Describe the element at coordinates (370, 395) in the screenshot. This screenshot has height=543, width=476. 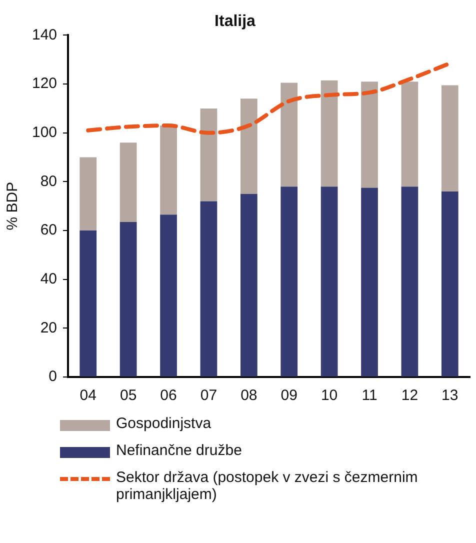
I see `x-tick-label: 11` at that location.